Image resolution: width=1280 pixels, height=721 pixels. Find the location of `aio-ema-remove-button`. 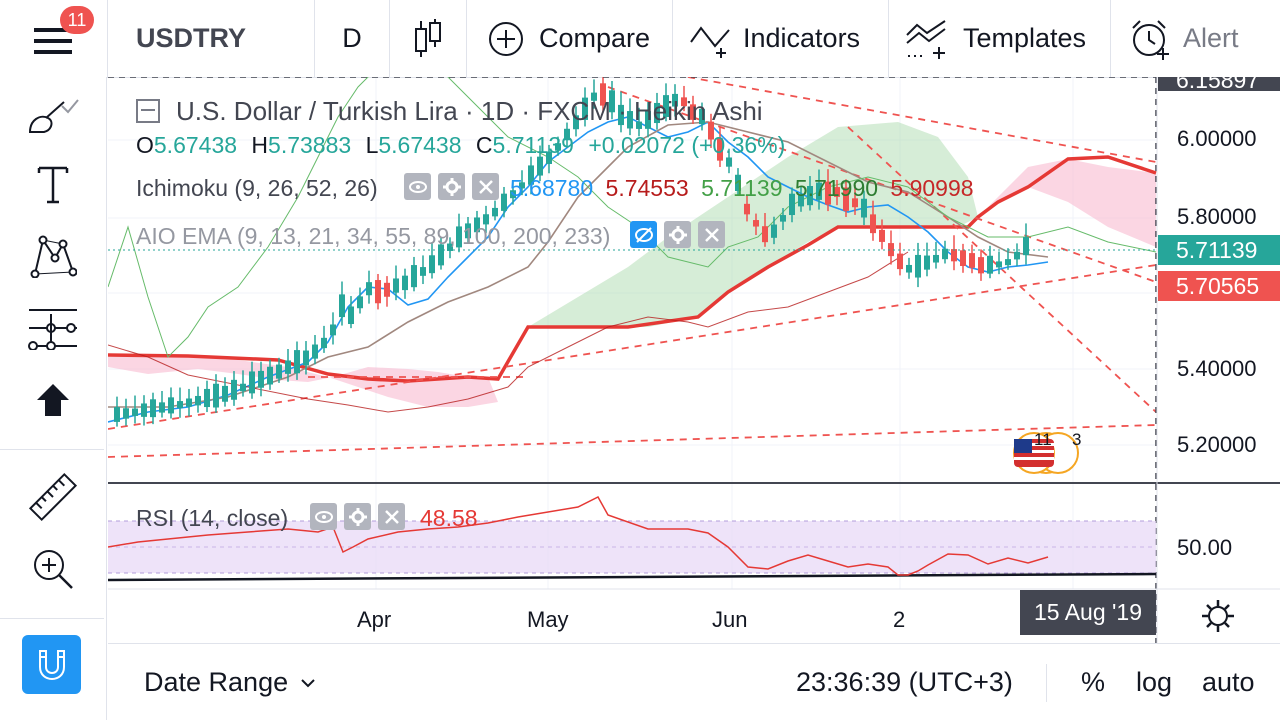

aio-ema-remove-button is located at coordinates (711, 234).